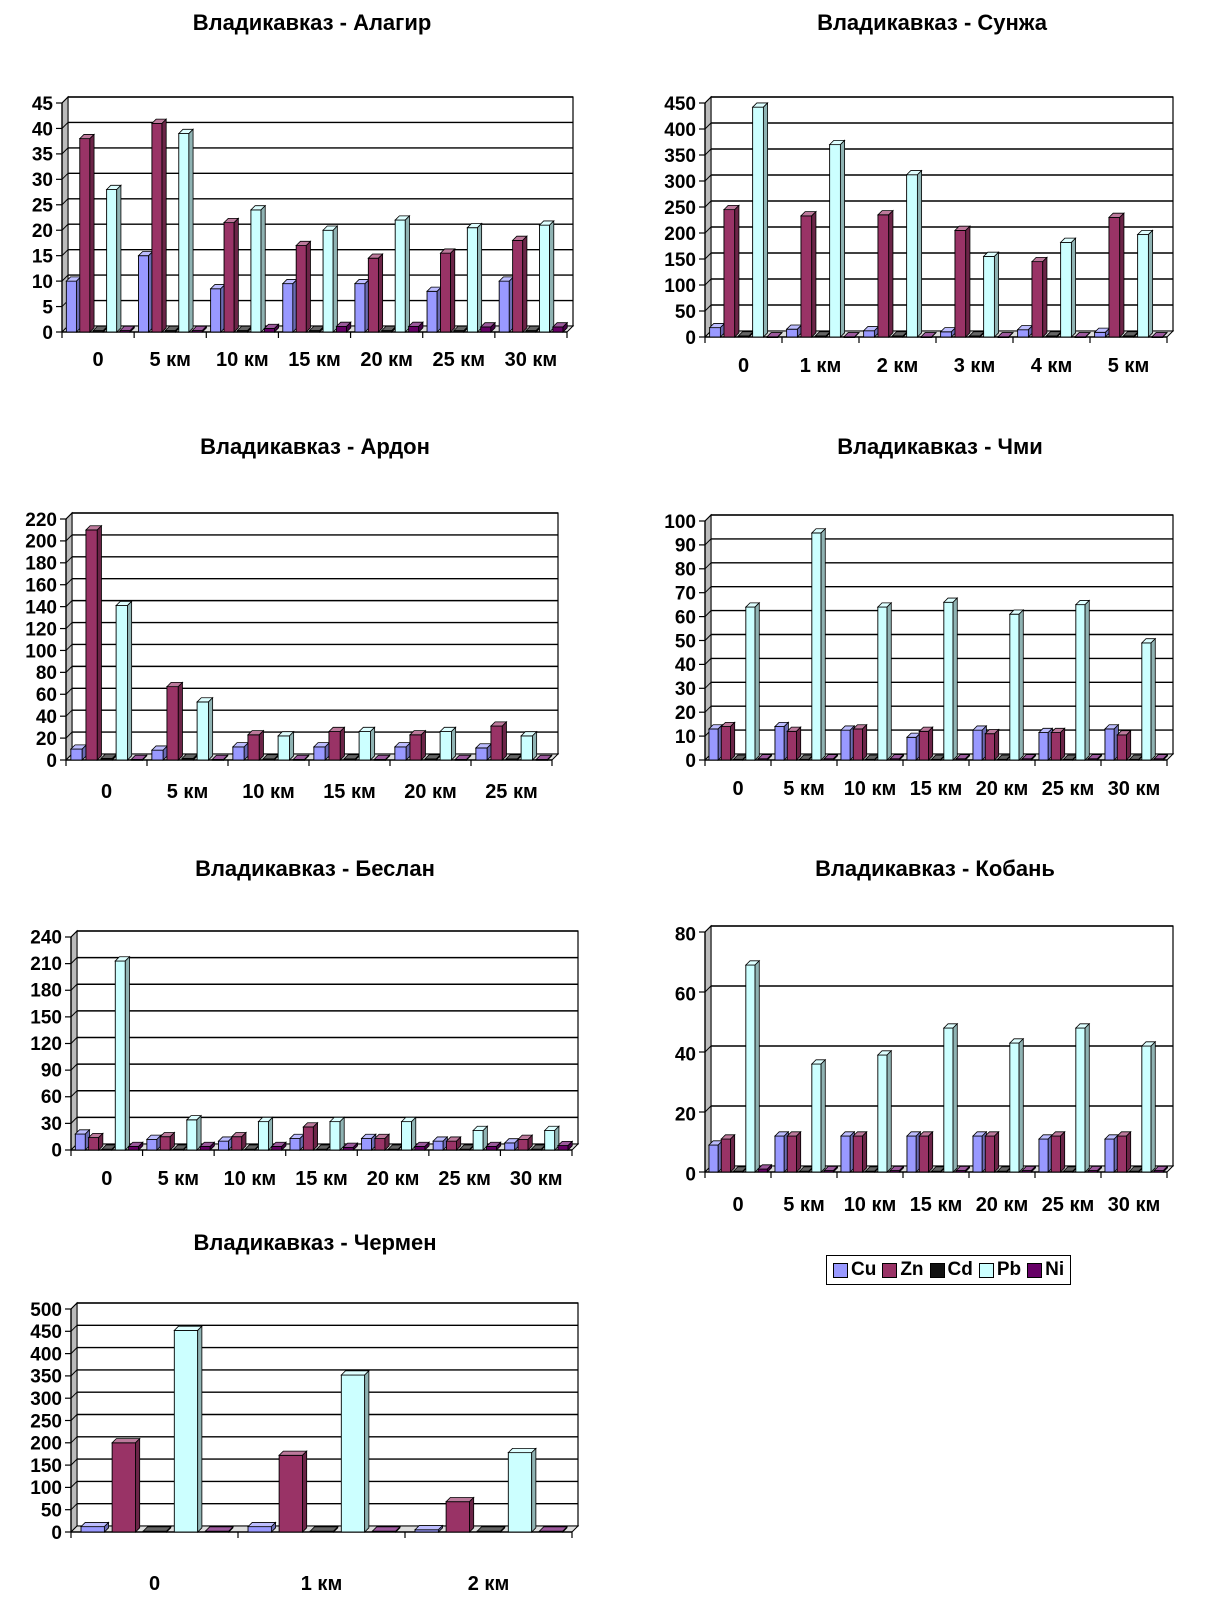  I want to click on y-tick-label: 0, so click(51, 761).